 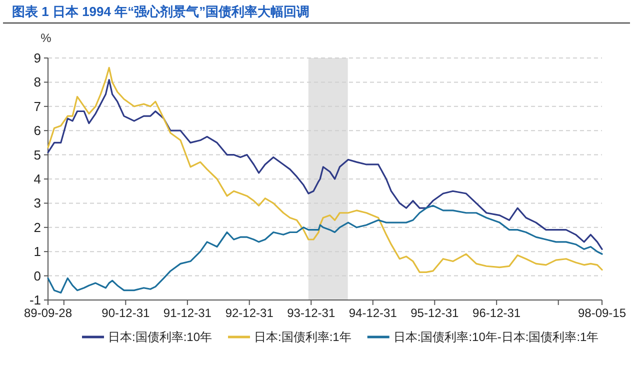 What do you see at coordinates (187, 313) in the screenshot?
I see `x-tick-label: 91-12-31` at bounding box center [187, 313].